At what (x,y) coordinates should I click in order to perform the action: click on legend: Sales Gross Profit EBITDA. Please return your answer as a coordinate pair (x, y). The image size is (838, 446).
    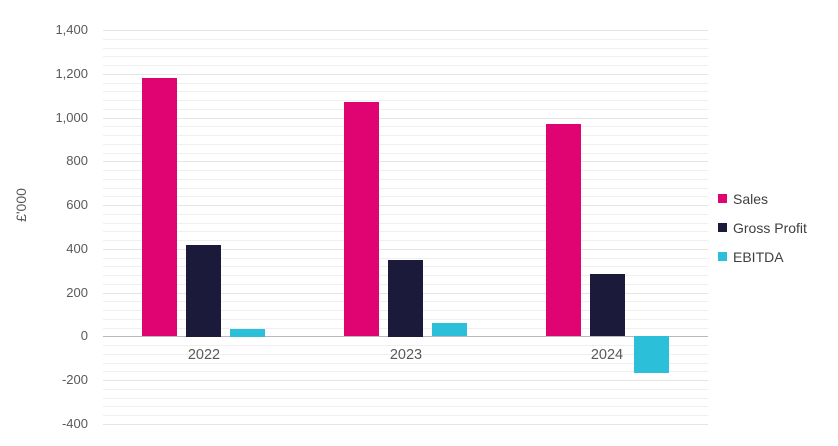
    Looking at the image, I should click on (762, 227).